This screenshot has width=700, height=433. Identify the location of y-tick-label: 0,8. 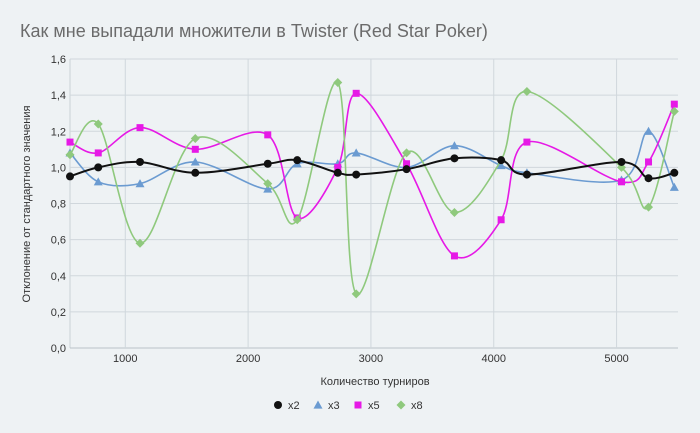
(58, 205).